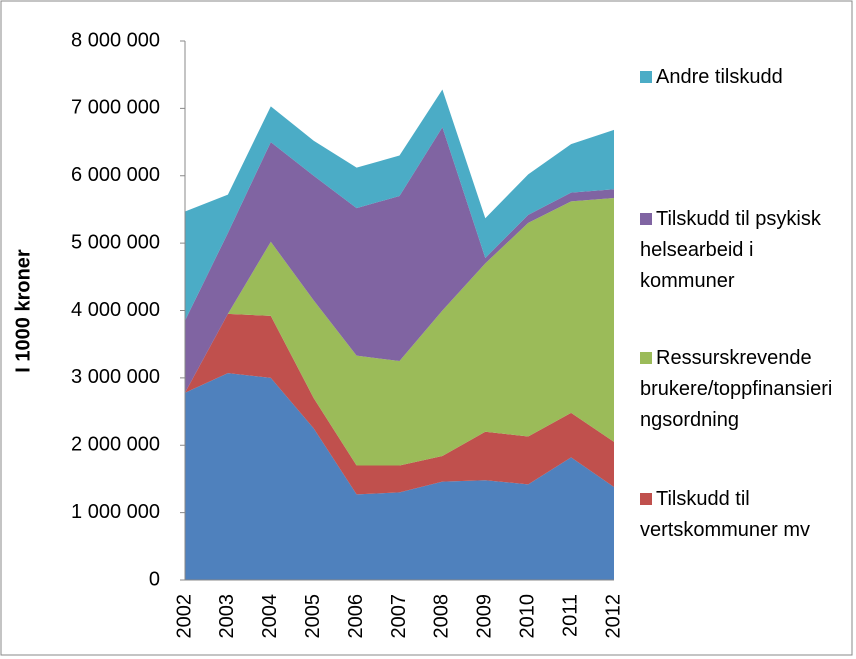 The width and height of the screenshot is (856, 659). I want to click on x-tick-label: 2007, so click(399, 616).